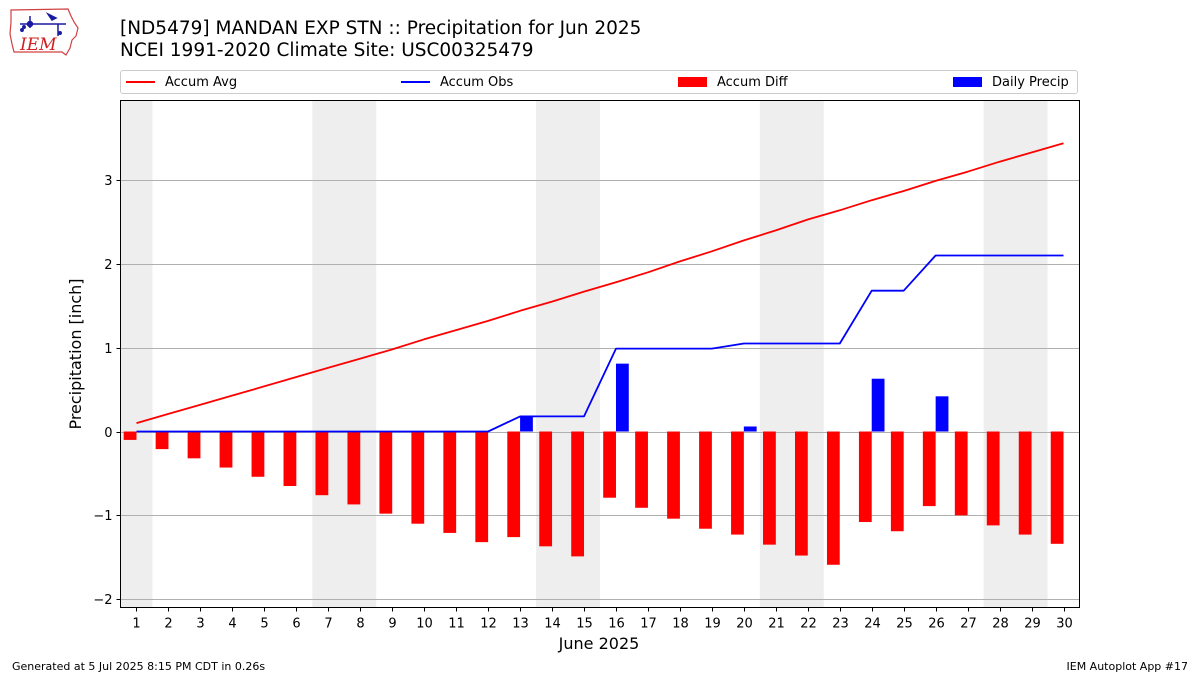 This screenshot has height=675, width=1200. I want to click on x-tick-label: 3, so click(200, 624).